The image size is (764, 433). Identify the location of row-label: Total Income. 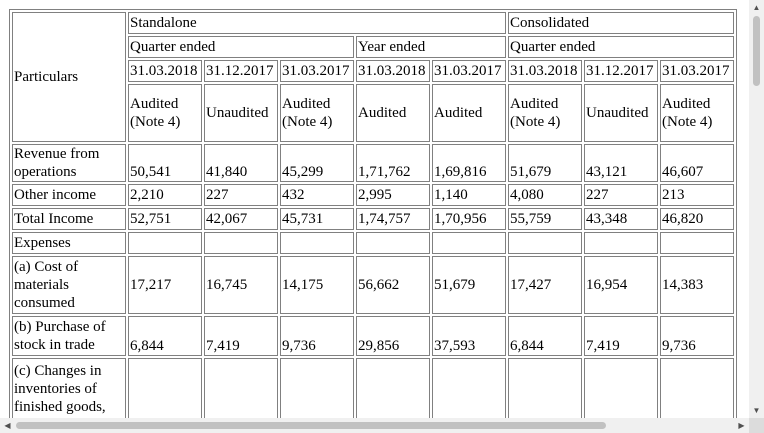
(69, 219).